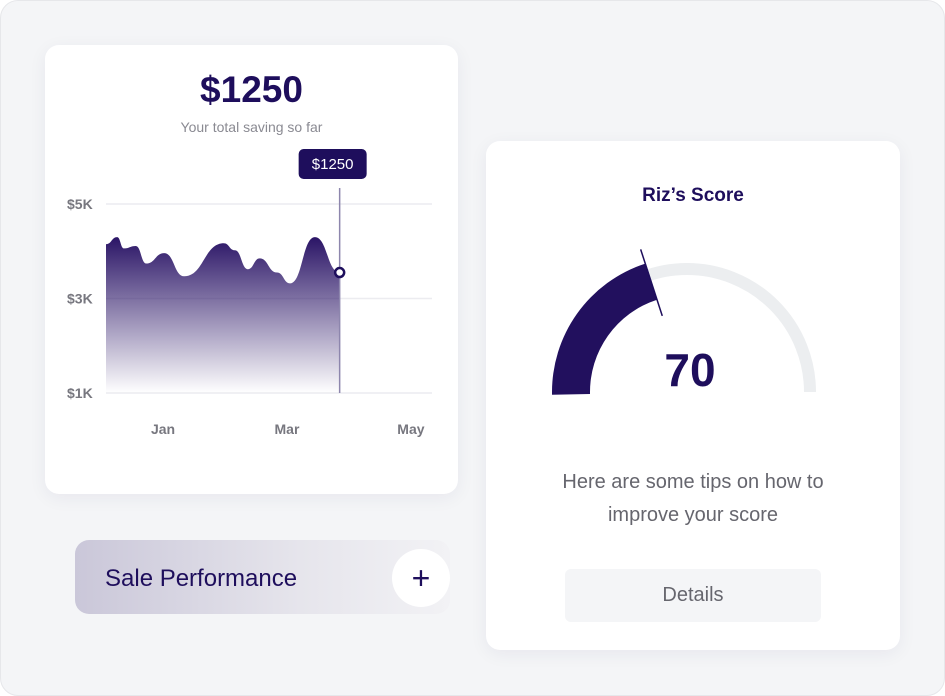  What do you see at coordinates (605, 329) in the screenshot?
I see `gauge-fill` at bounding box center [605, 329].